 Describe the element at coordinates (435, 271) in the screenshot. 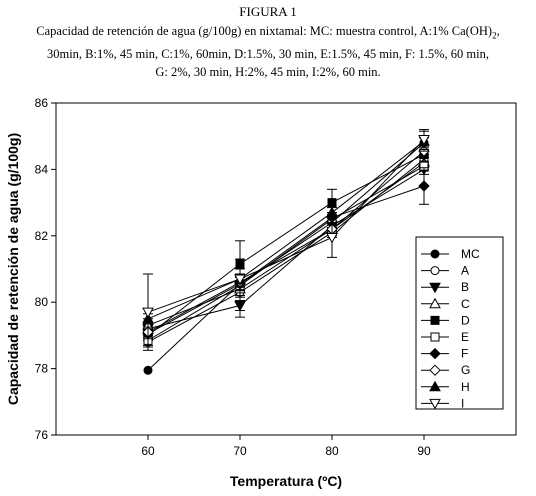

I see `legend-marker-A` at that location.